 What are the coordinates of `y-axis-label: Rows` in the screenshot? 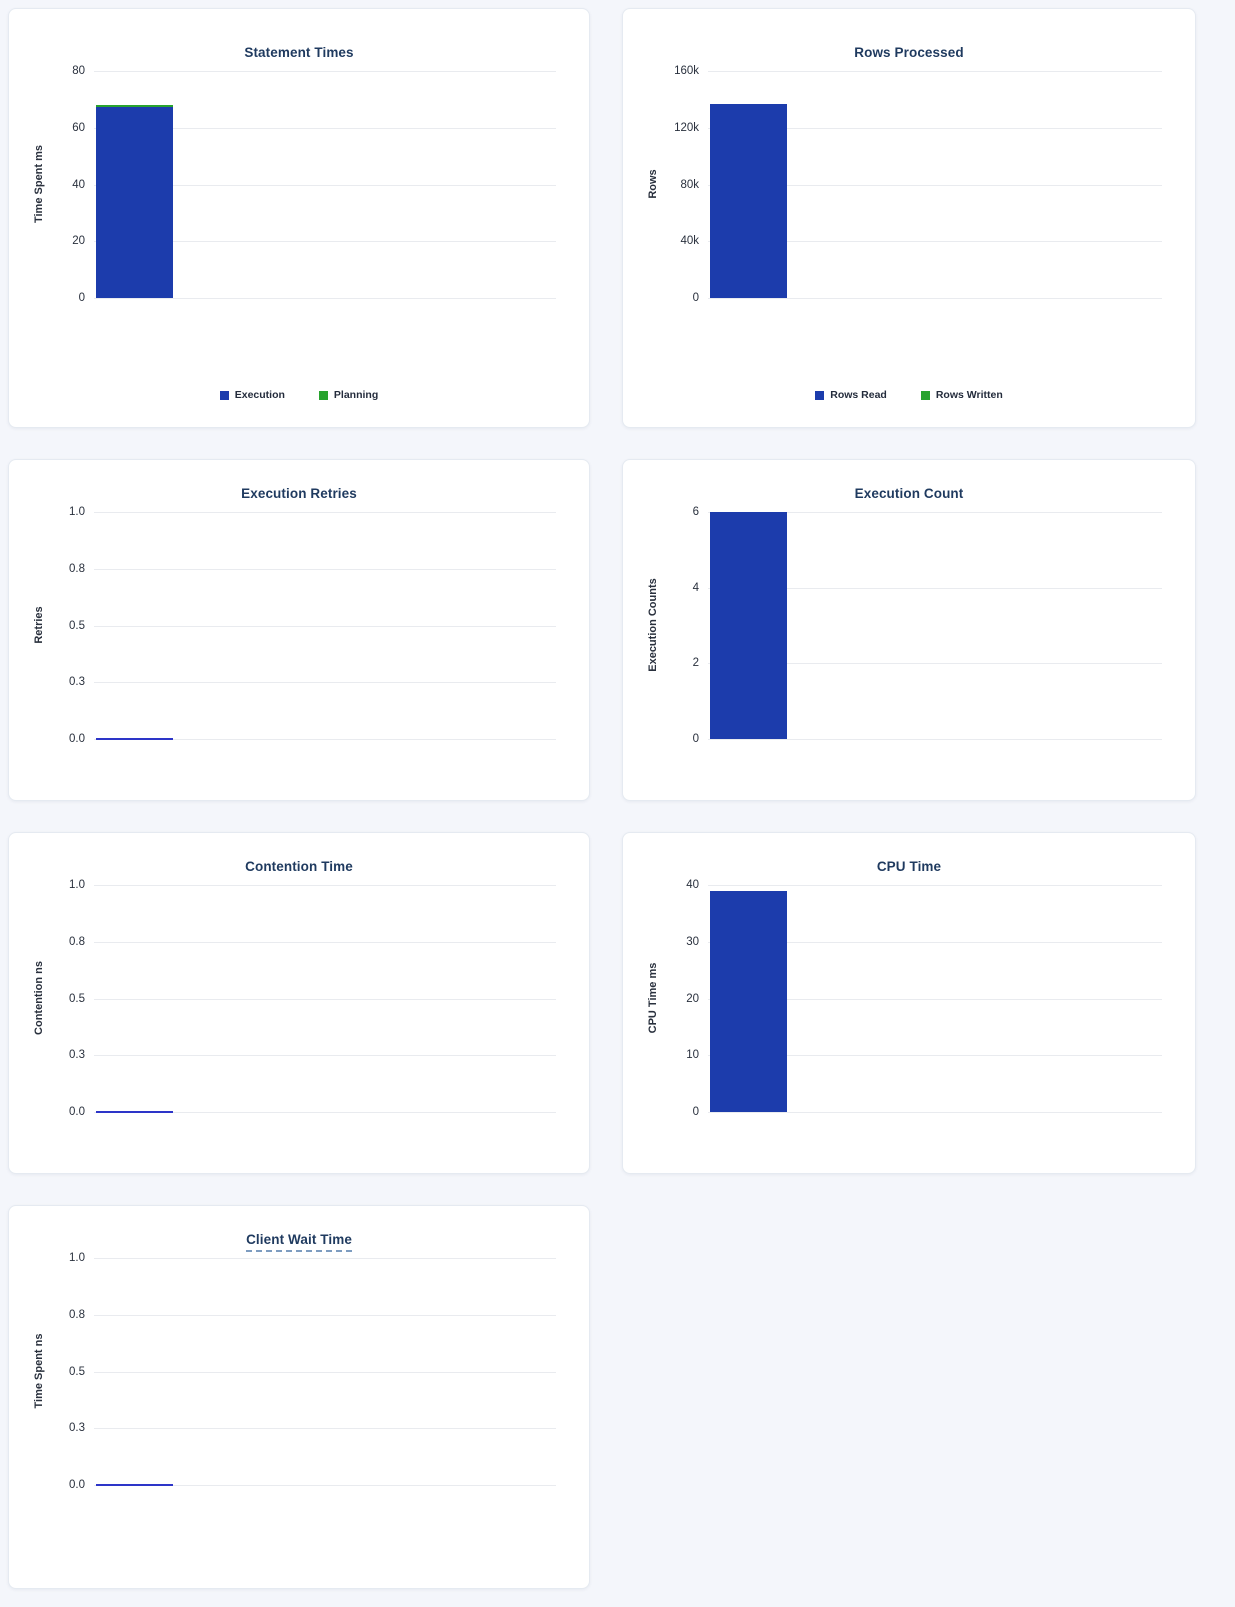 It's located at (653, 184).